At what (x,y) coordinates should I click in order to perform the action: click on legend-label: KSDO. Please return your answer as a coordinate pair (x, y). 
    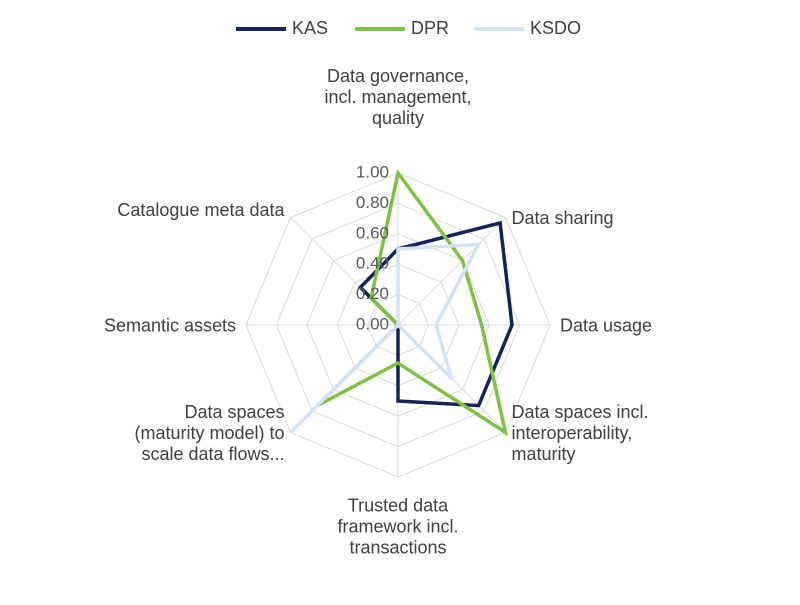
    Looking at the image, I should click on (555, 28).